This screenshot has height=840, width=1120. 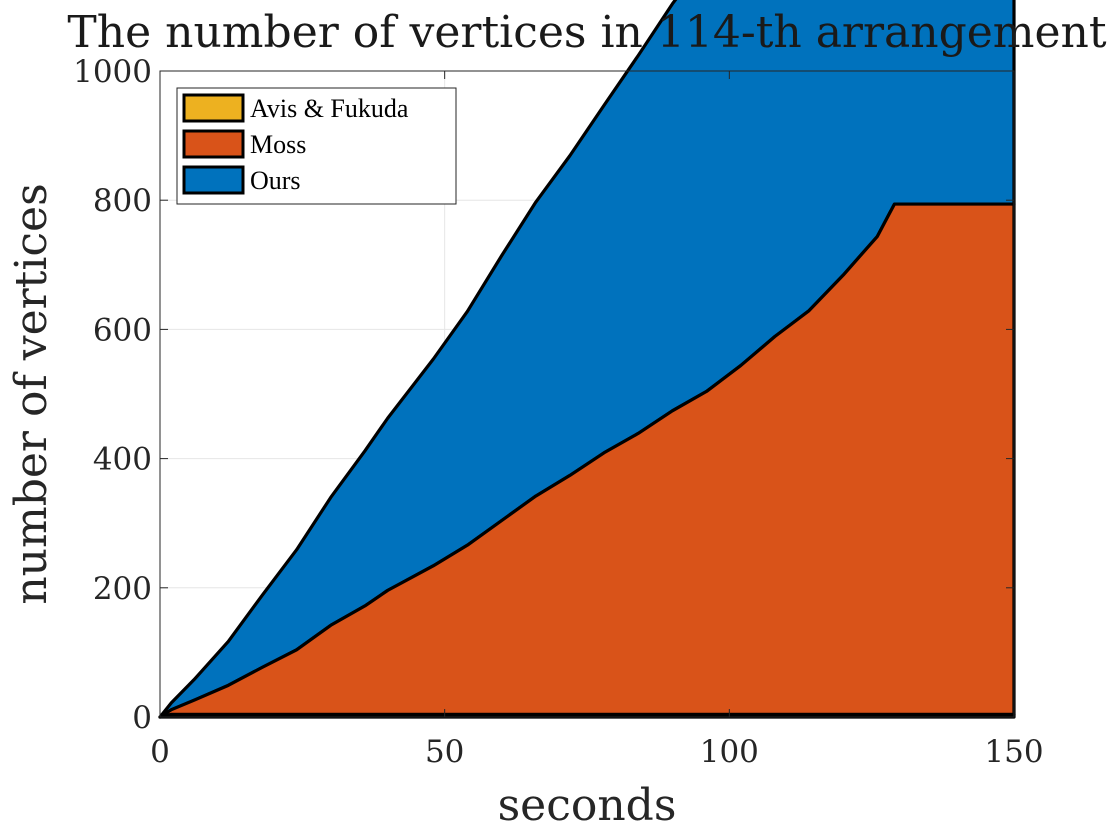 What do you see at coordinates (112, 72) in the screenshot?
I see `y-tick-label: 1000` at bounding box center [112, 72].